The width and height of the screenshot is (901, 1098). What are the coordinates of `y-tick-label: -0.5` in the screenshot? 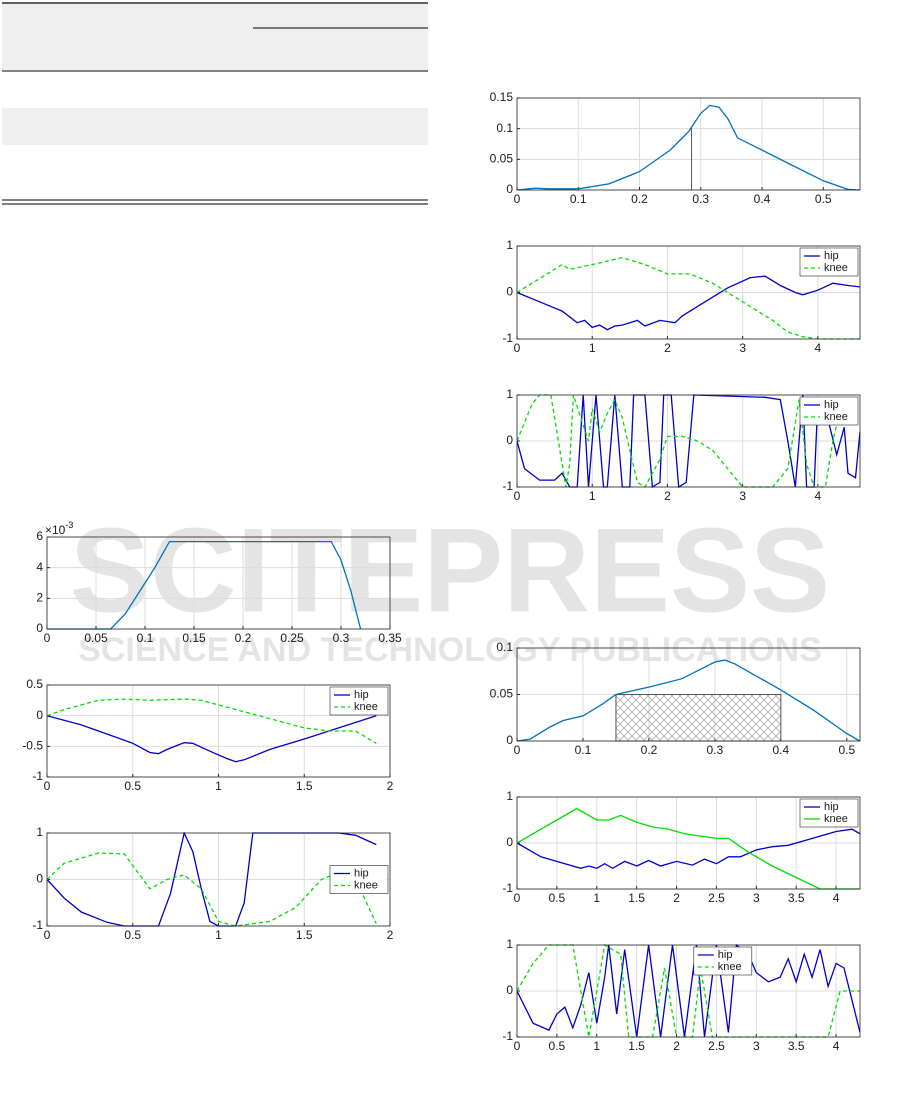 It's located at (32, 746).